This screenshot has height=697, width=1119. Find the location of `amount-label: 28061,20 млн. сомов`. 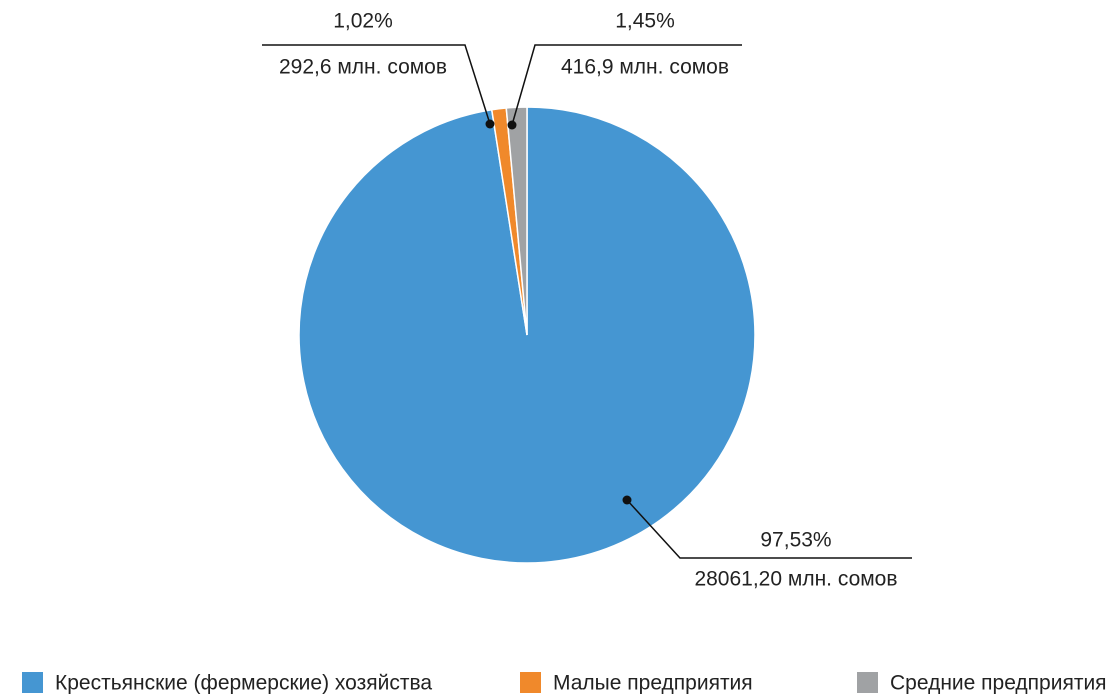

amount-label: 28061,20 млн. сомов is located at coordinates (795, 579).